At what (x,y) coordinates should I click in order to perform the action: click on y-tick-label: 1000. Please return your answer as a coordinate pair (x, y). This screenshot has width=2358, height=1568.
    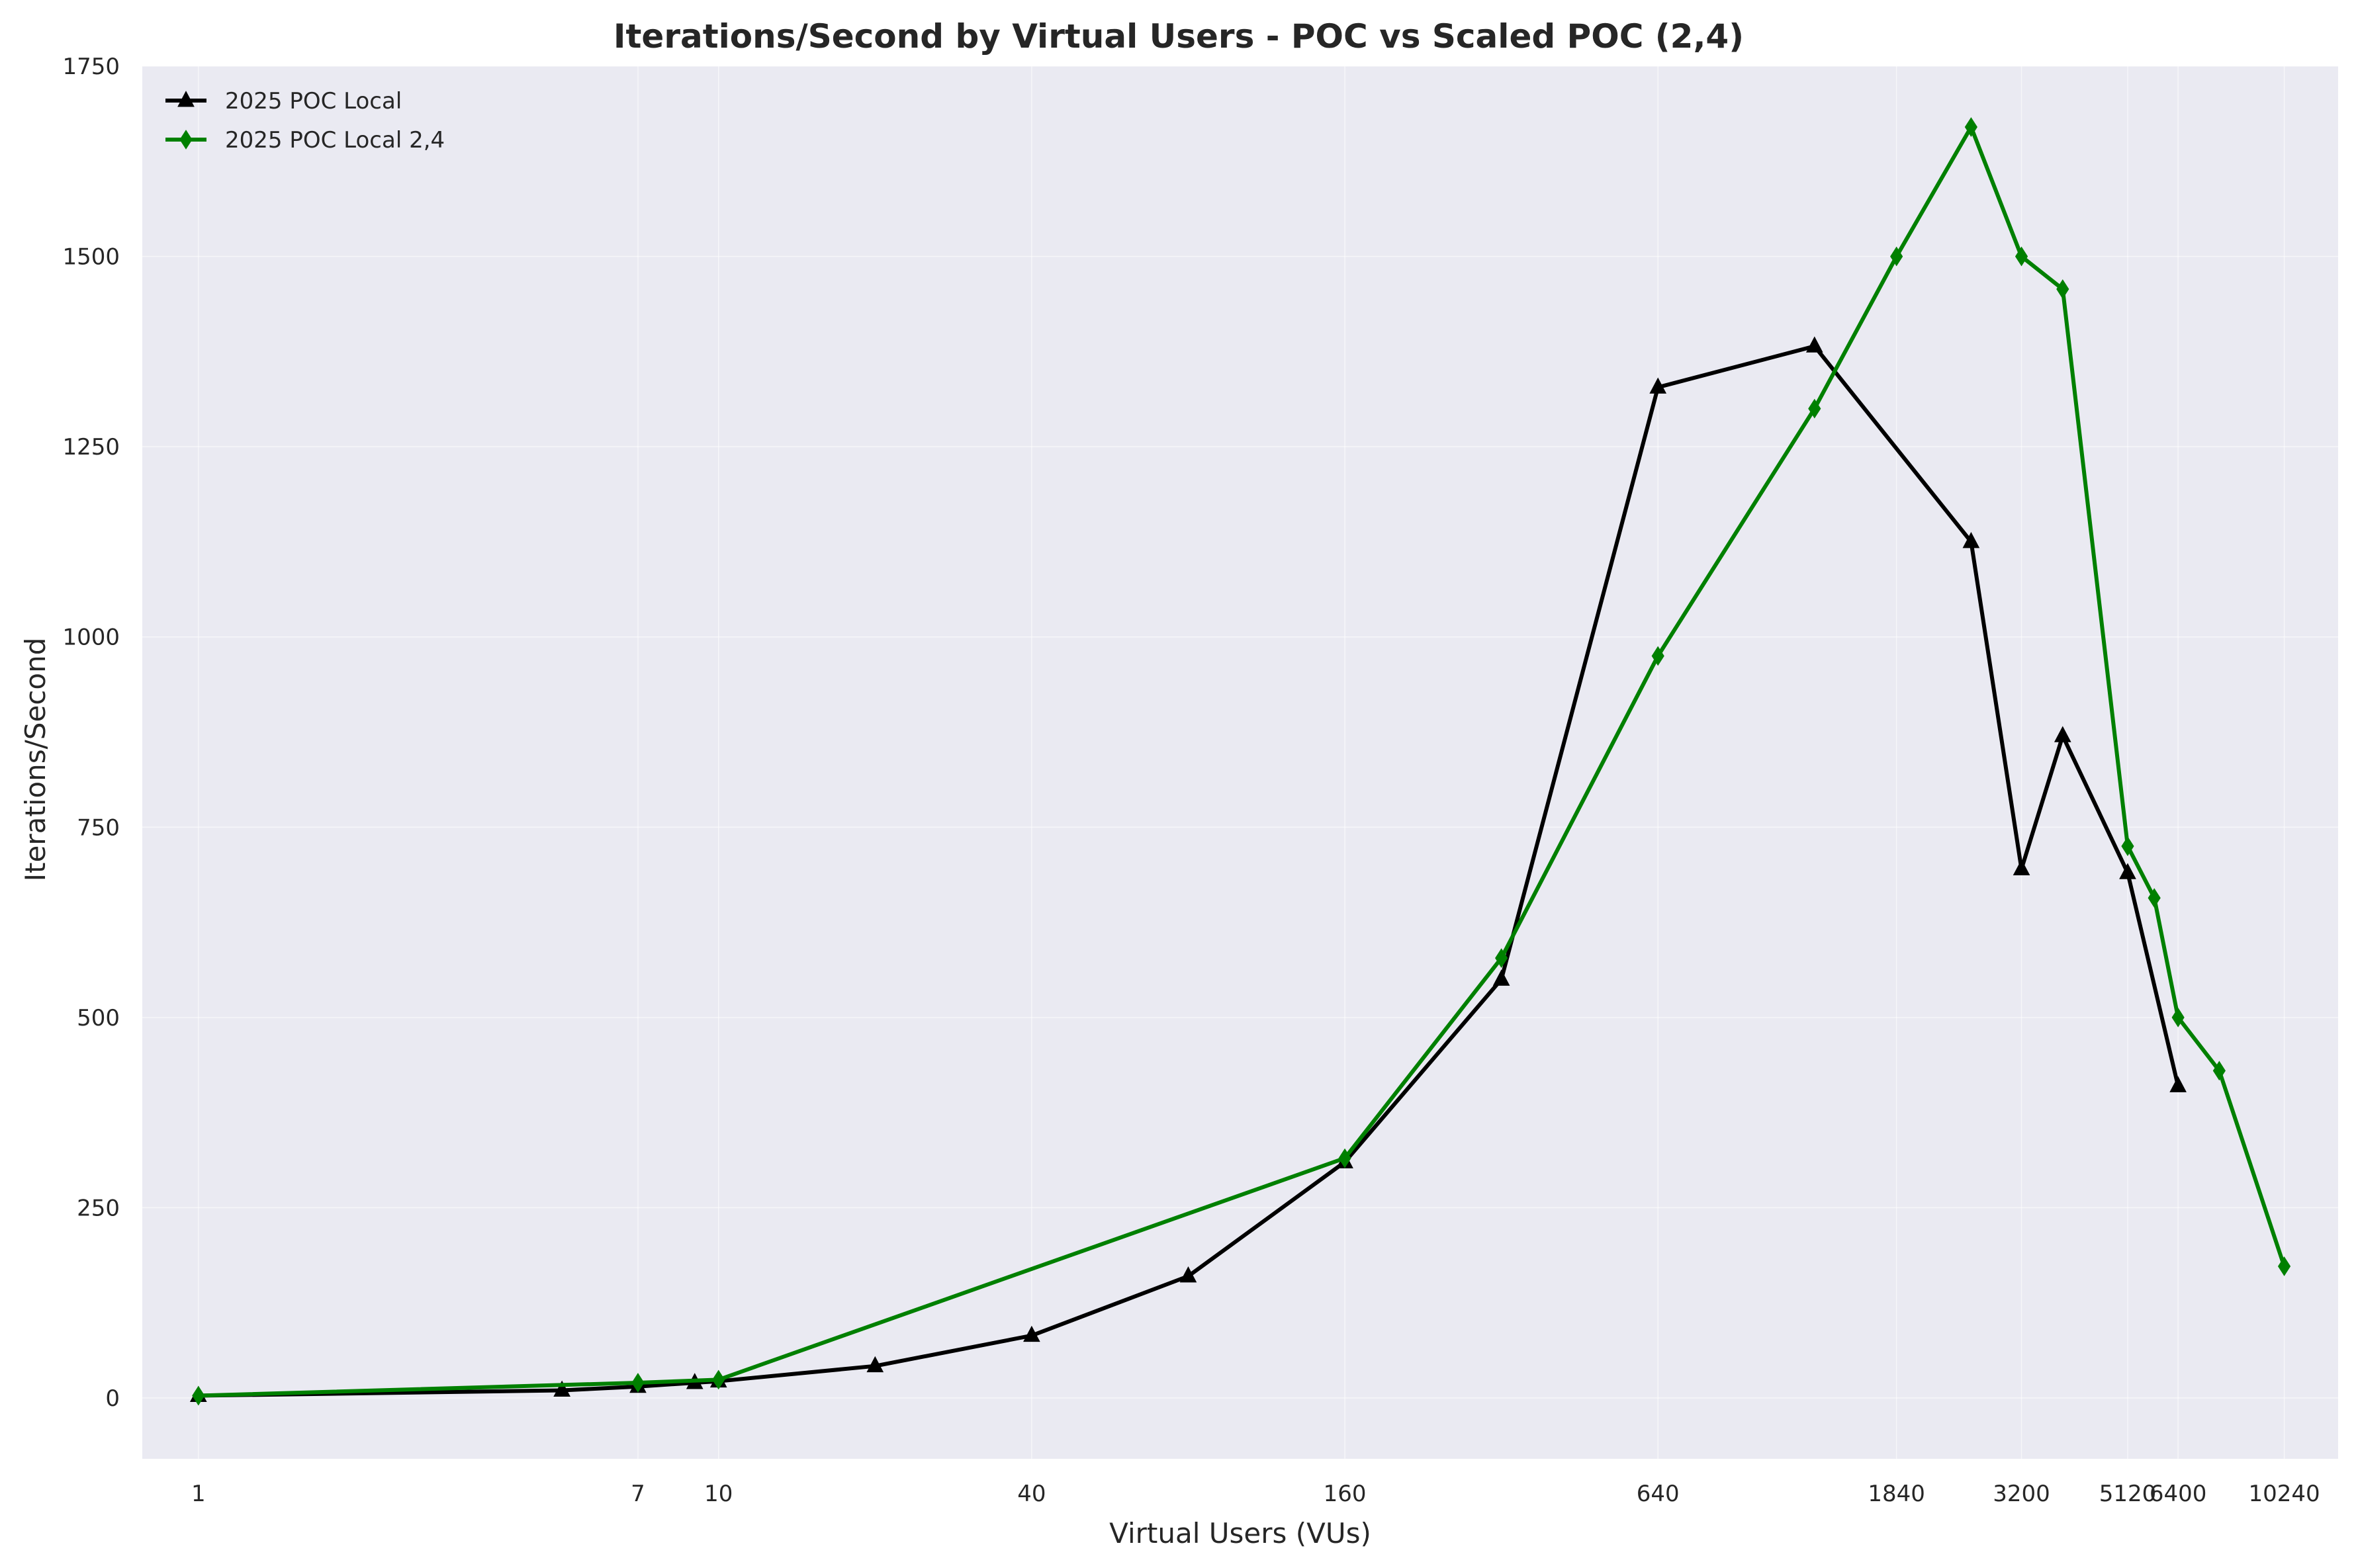
    Looking at the image, I should click on (91, 638).